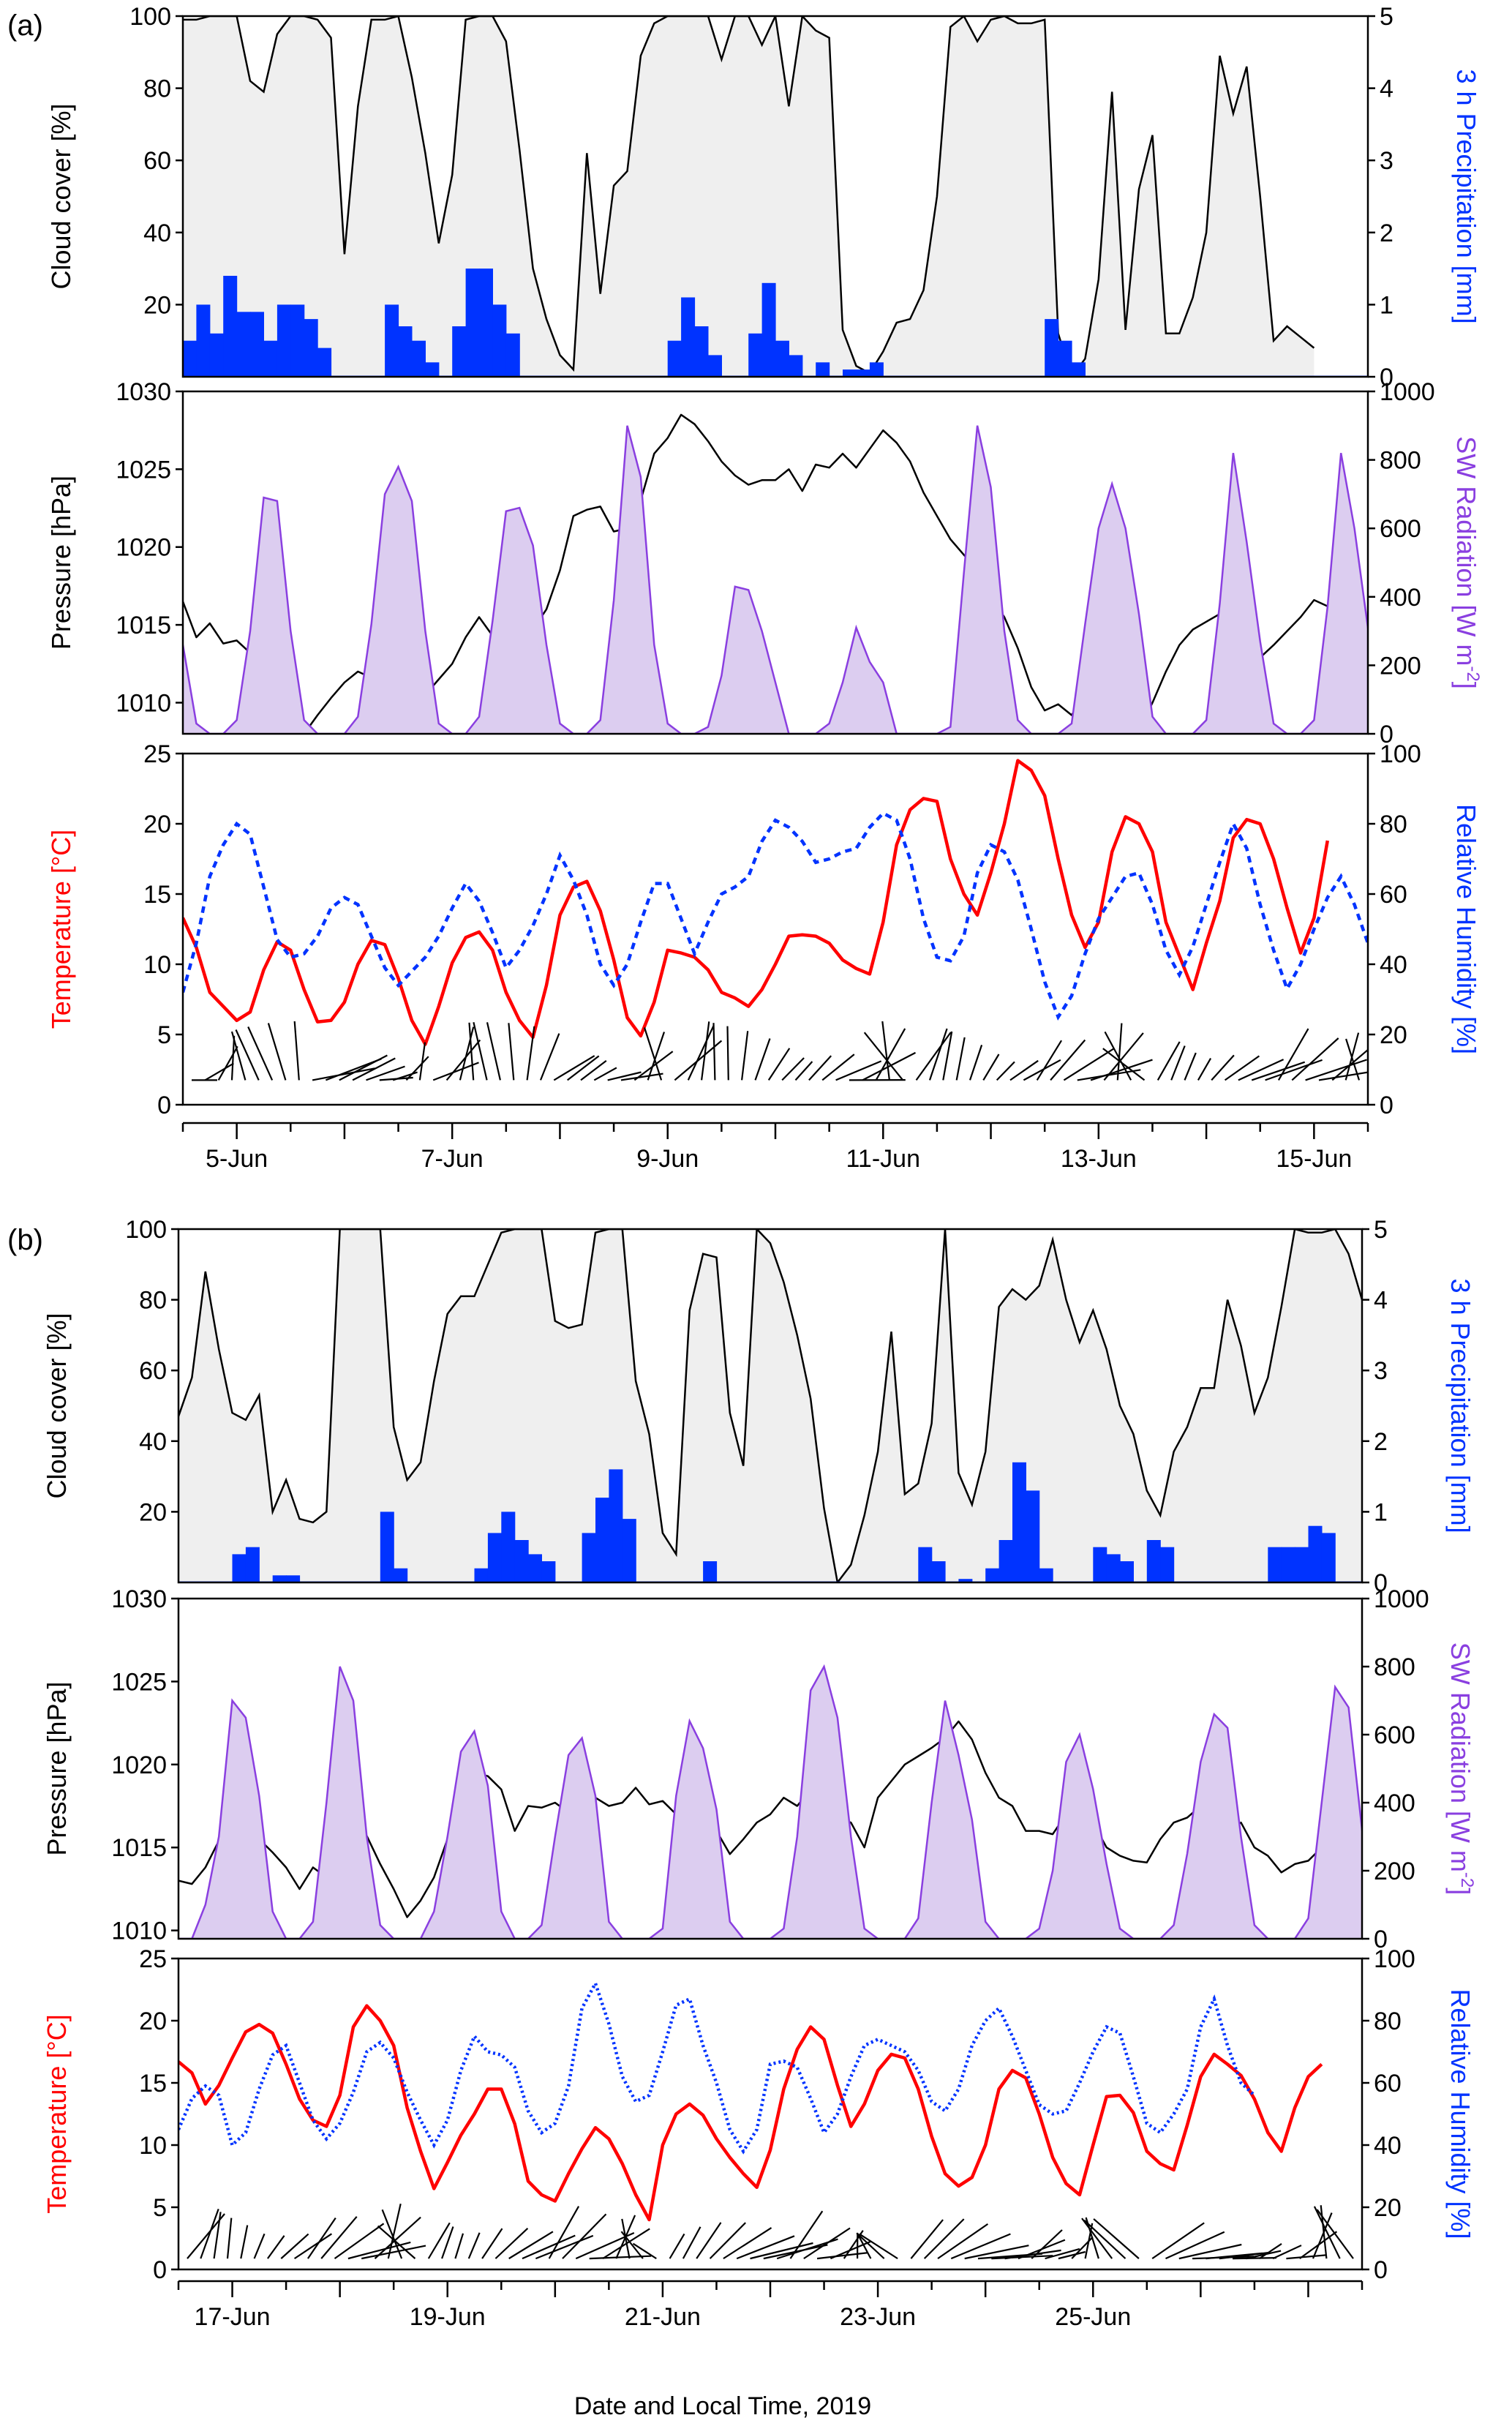  What do you see at coordinates (157, 305) in the screenshot?
I see `y-tick-label-left: 20` at bounding box center [157, 305].